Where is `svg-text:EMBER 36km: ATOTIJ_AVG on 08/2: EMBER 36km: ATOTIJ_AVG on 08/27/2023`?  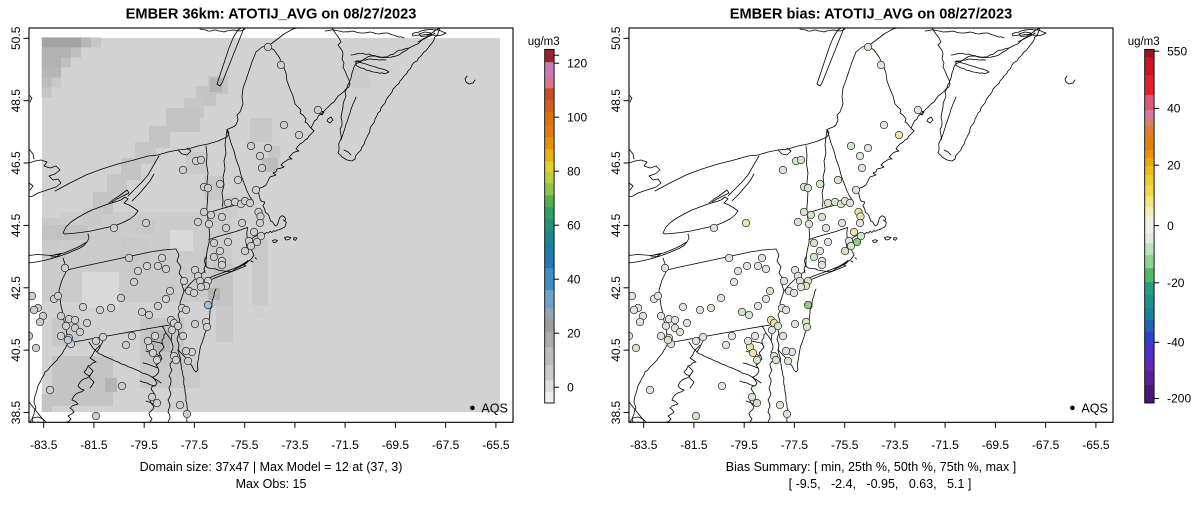 svg-text:EMBER 36km: ATOTIJ_AVG on 08/2: EMBER 36km: ATOTIJ_AVG on 08/27/2023 is located at coordinates (271, 15).